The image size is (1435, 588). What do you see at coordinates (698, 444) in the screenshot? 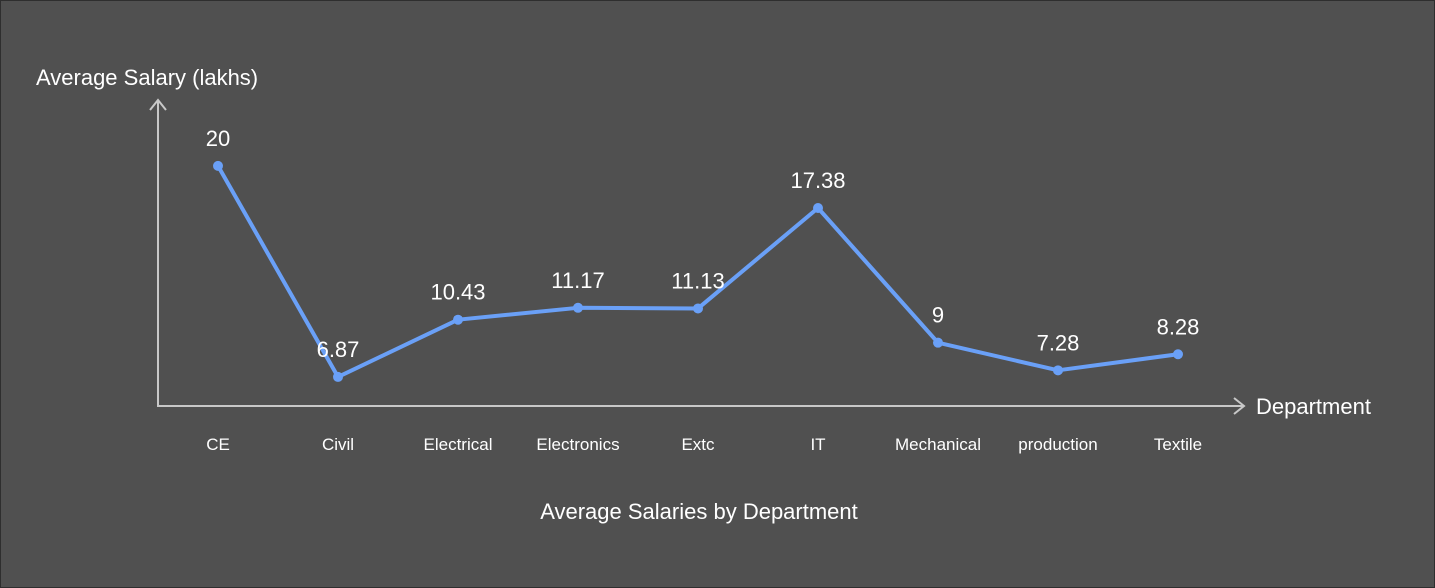
I see `x-tick-label: Extc` at bounding box center [698, 444].